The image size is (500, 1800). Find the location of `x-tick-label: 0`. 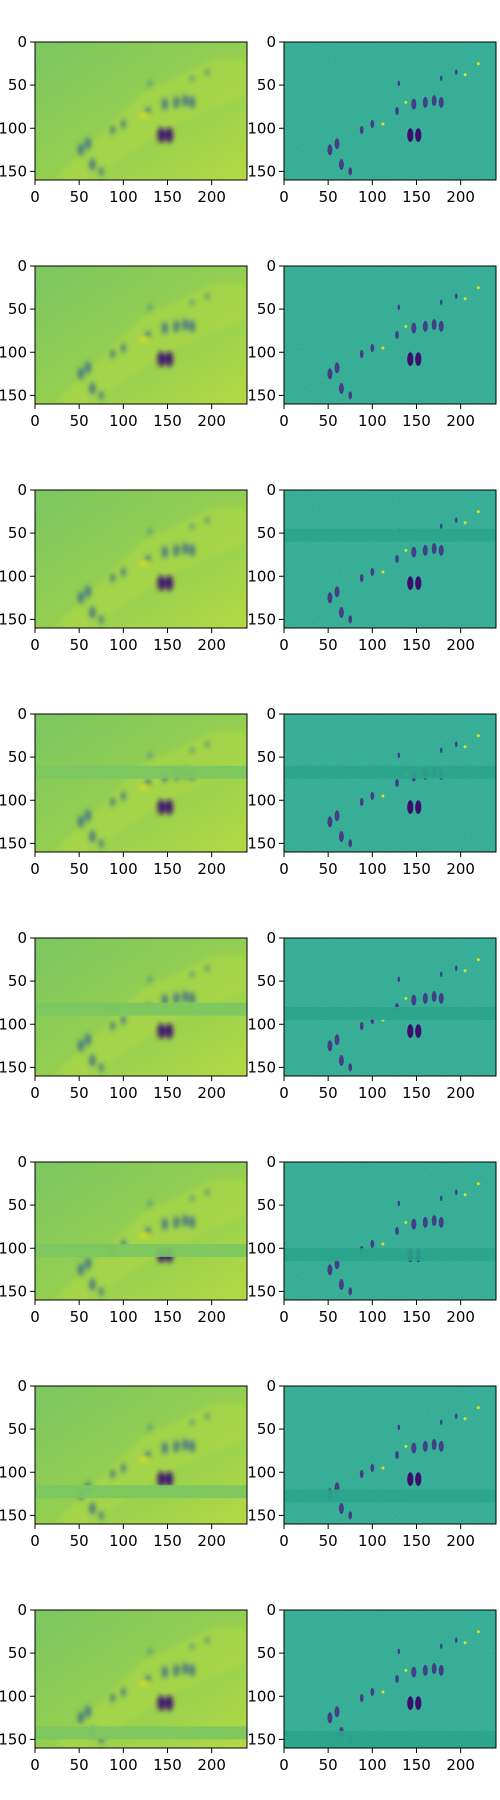

x-tick-label: 0 is located at coordinates (35, 1765).